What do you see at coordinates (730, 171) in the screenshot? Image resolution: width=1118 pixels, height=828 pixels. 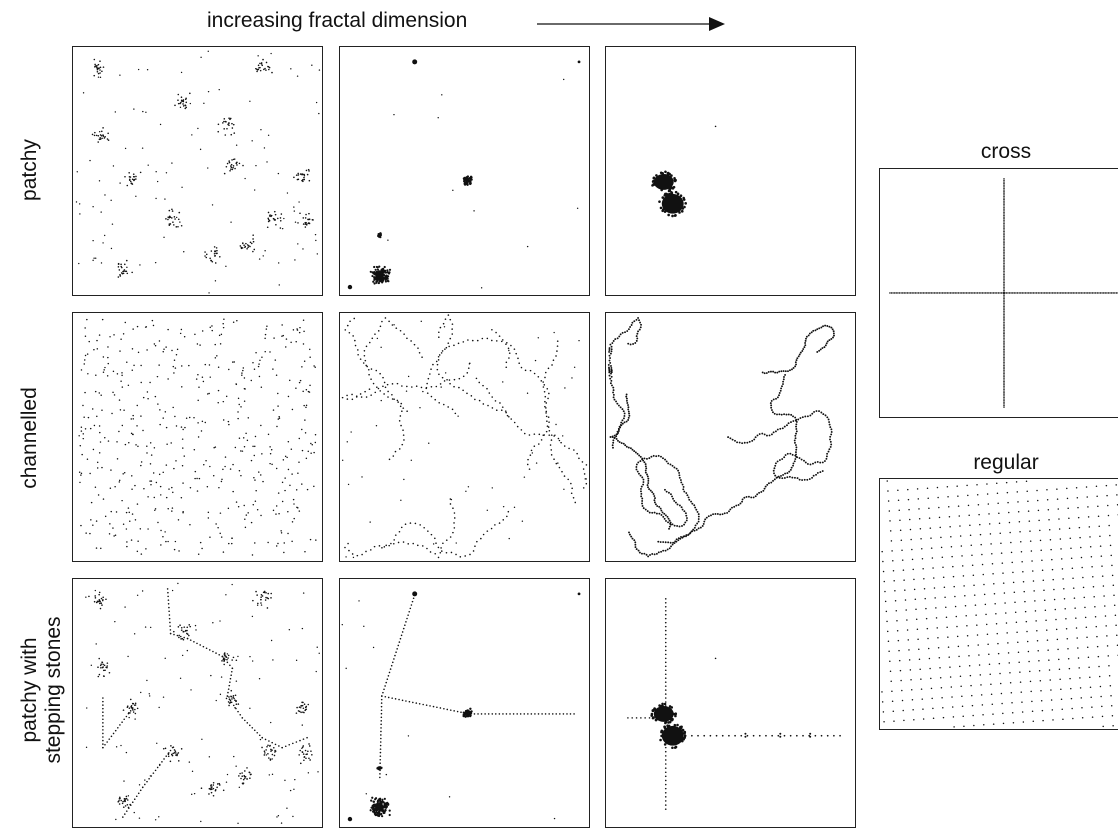 I see `panel-patchy-high` at bounding box center [730, 171].